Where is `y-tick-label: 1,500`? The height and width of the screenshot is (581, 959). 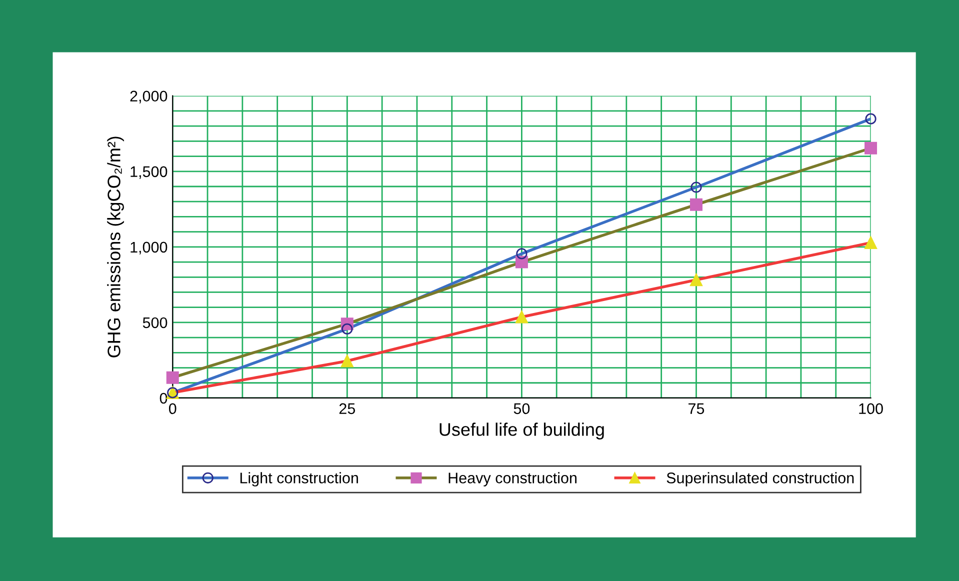 y-tick-label: 1,500 is located at coordinates (149, 172).